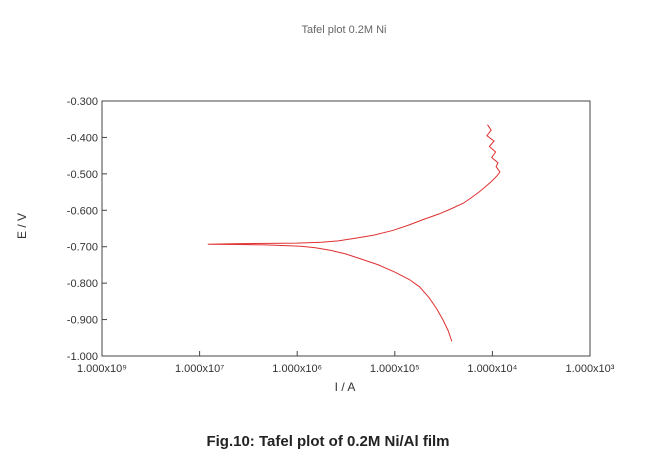  Describe the element at coordinates (492, 369) in the screenshot. I see `x-tick-label: 1.000x10⁴` at that location.